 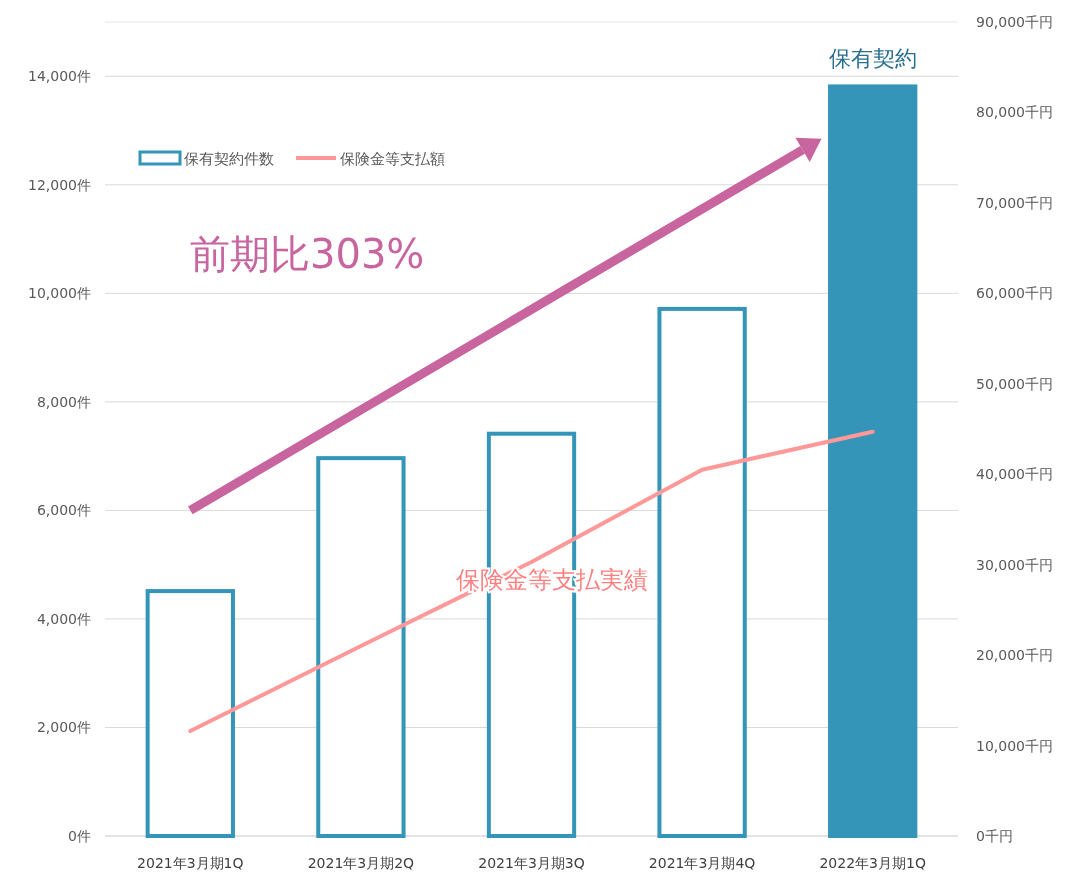 What do you see at coordinates (872, 59) in the screenshot?
I see `annotation: 保有契約` at bounding box center [872, 59].